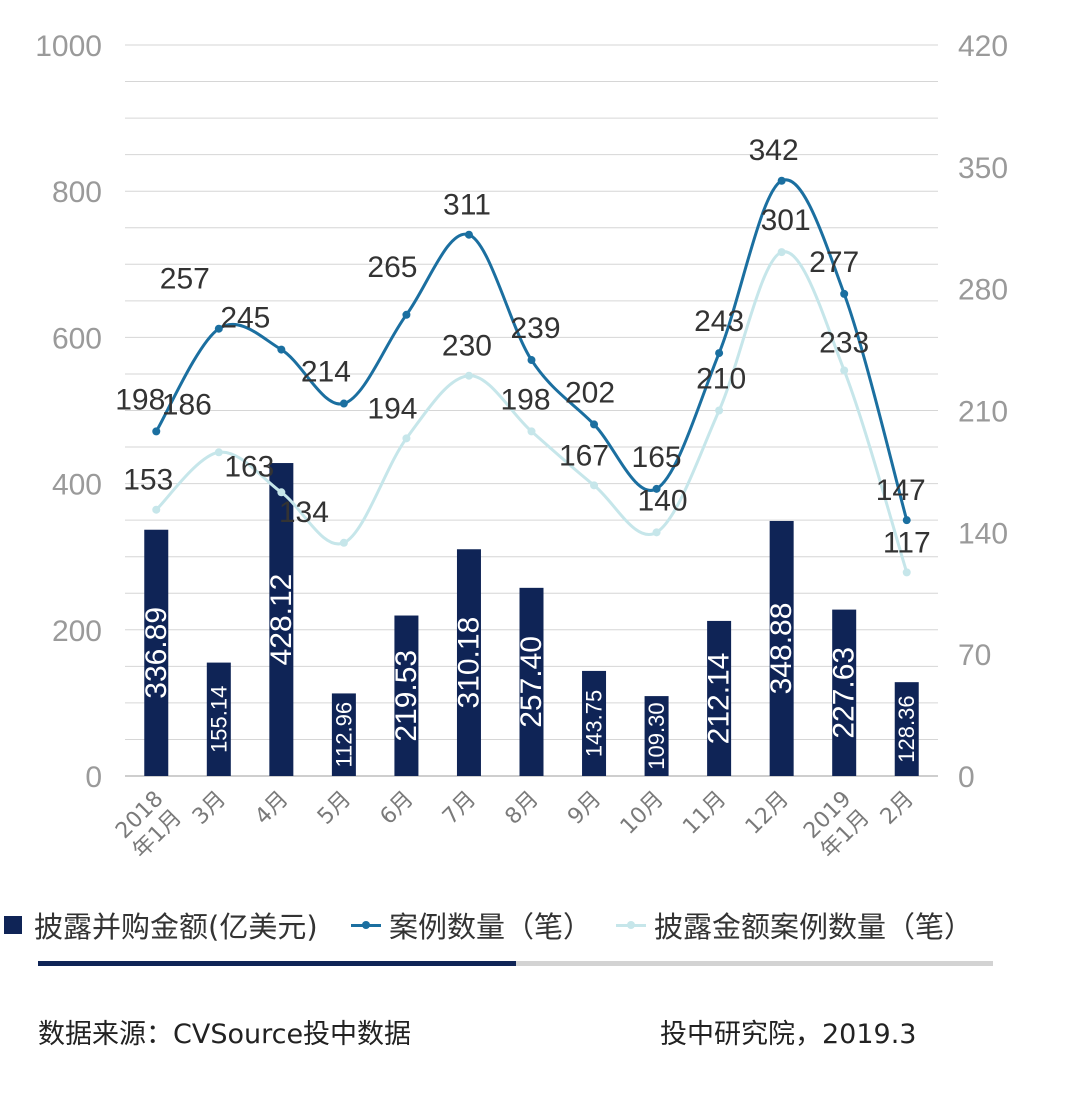 The image size is (1080, 1106). What do you see at coordinates (77, 338) in the screenshot?
I see `left-axis-tick: 600` at bounding box center [77, 338].